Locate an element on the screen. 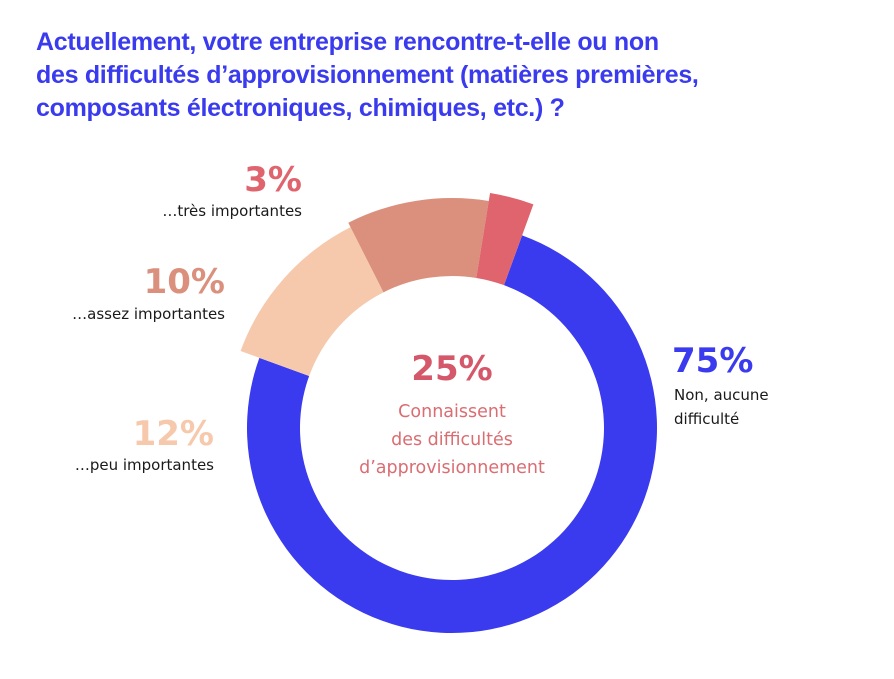 The width and height of the screenshot is (894, 679). slice-tres-label: …très importantes is located at coordinates (232, 211).